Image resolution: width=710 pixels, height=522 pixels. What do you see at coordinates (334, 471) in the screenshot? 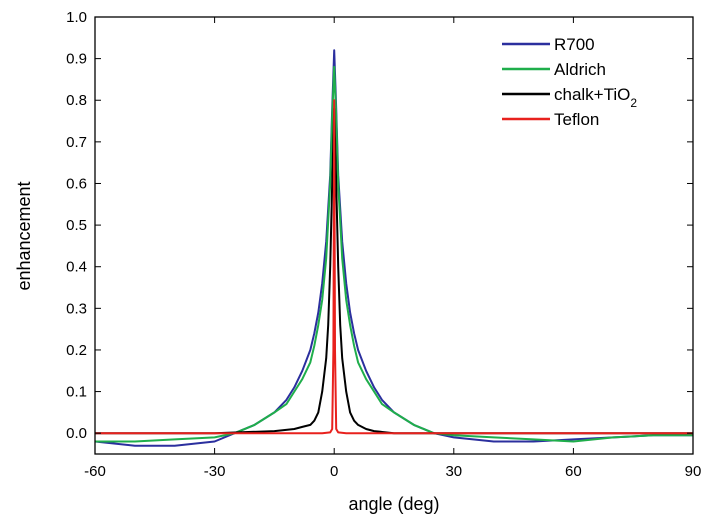
I see `x-tick-label: 0` at bounding box center [334, 471].